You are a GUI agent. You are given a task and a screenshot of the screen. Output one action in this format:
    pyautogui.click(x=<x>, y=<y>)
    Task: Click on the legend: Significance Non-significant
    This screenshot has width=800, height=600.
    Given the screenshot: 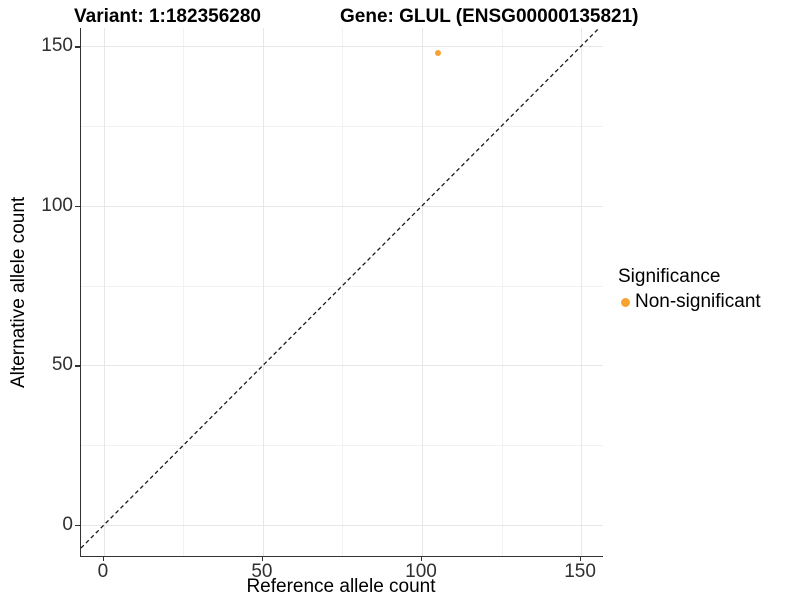 What is the action you would take?
    pyautogui.click(x=689, y=289)
    